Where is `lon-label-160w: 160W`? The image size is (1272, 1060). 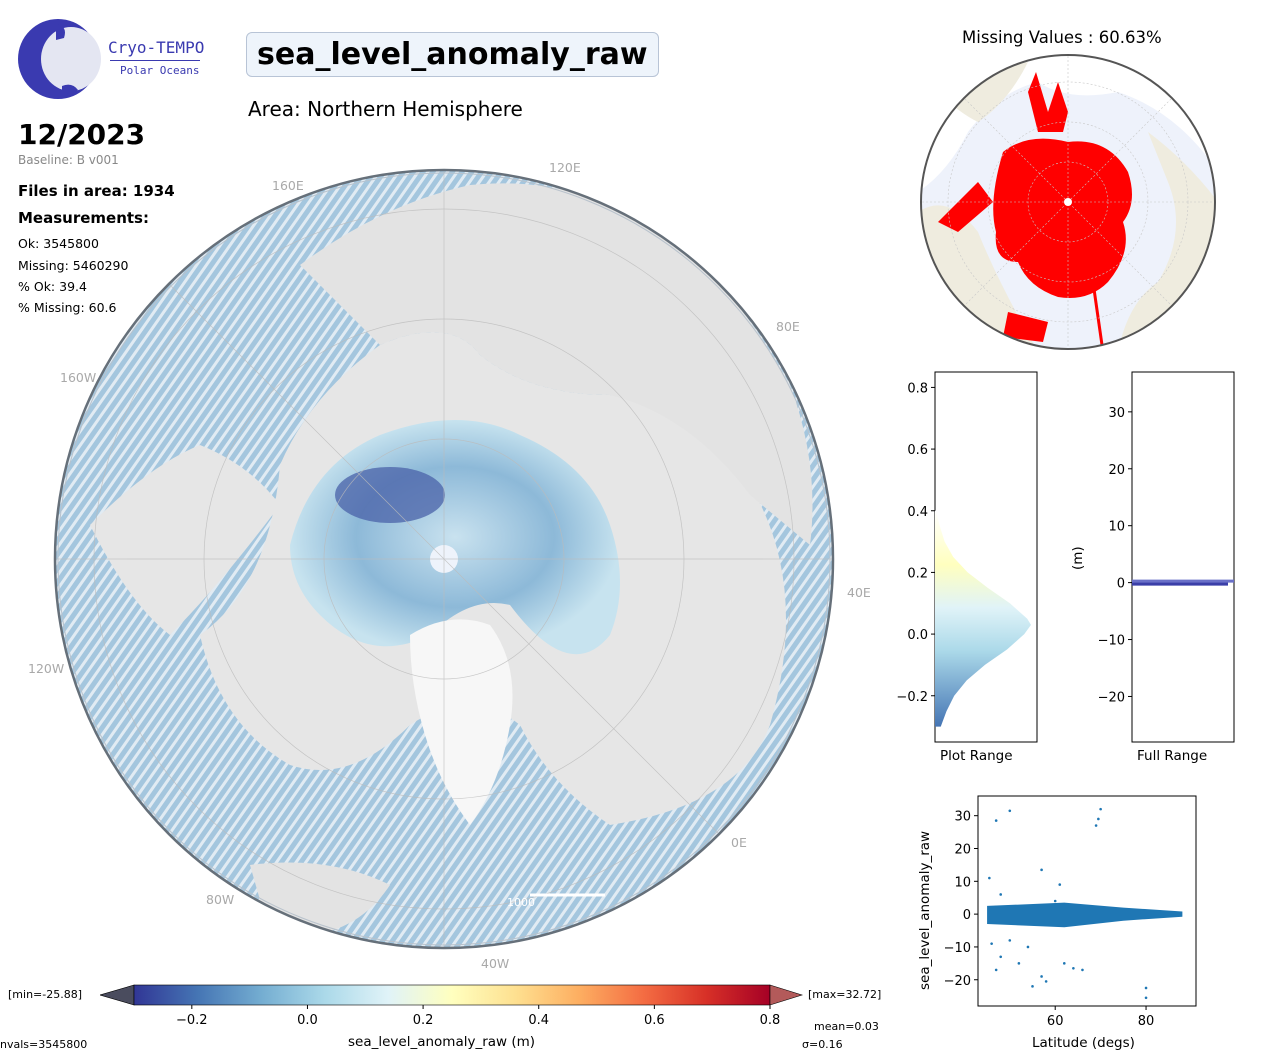 lon-label-160w: 160W is located at coordinates (78, 377).